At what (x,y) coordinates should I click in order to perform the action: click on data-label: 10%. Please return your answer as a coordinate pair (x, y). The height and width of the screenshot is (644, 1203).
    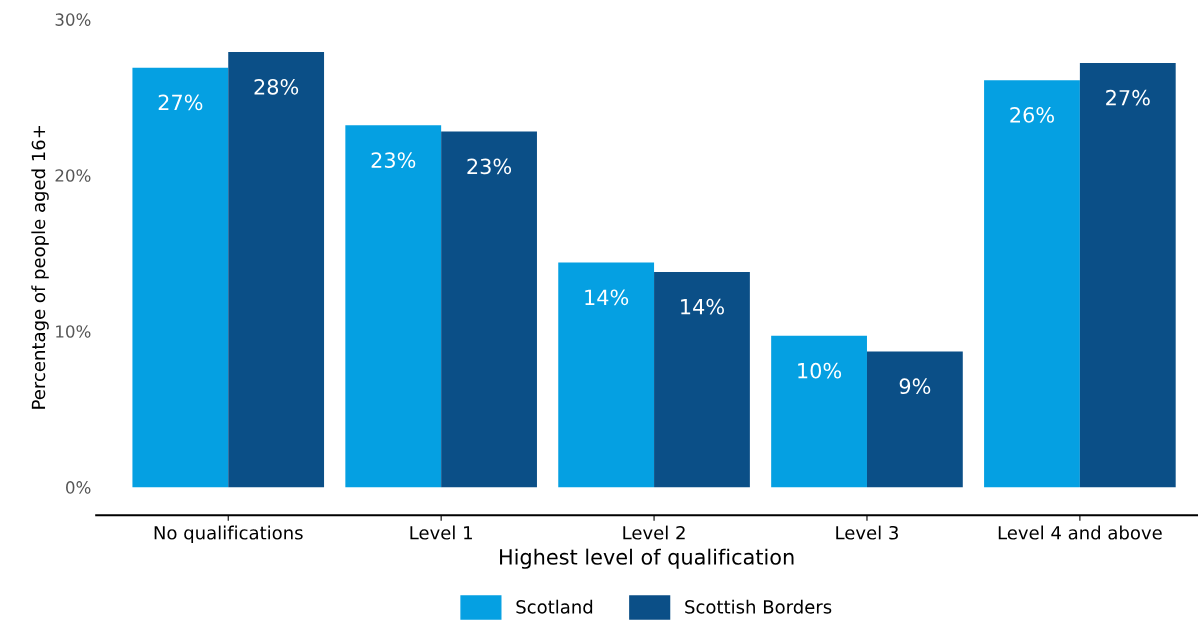
    Looking at the image, I should click on (820, 370).